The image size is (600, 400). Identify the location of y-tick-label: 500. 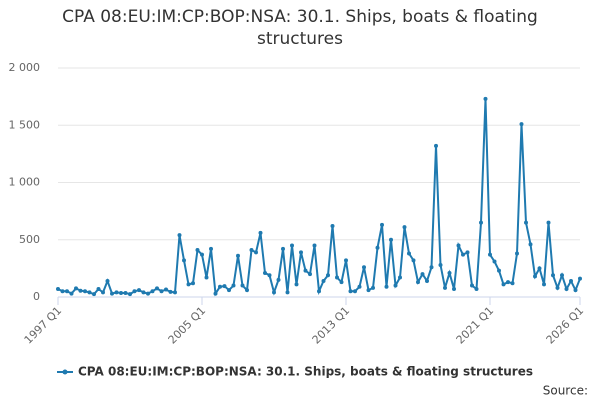
(29, 239).